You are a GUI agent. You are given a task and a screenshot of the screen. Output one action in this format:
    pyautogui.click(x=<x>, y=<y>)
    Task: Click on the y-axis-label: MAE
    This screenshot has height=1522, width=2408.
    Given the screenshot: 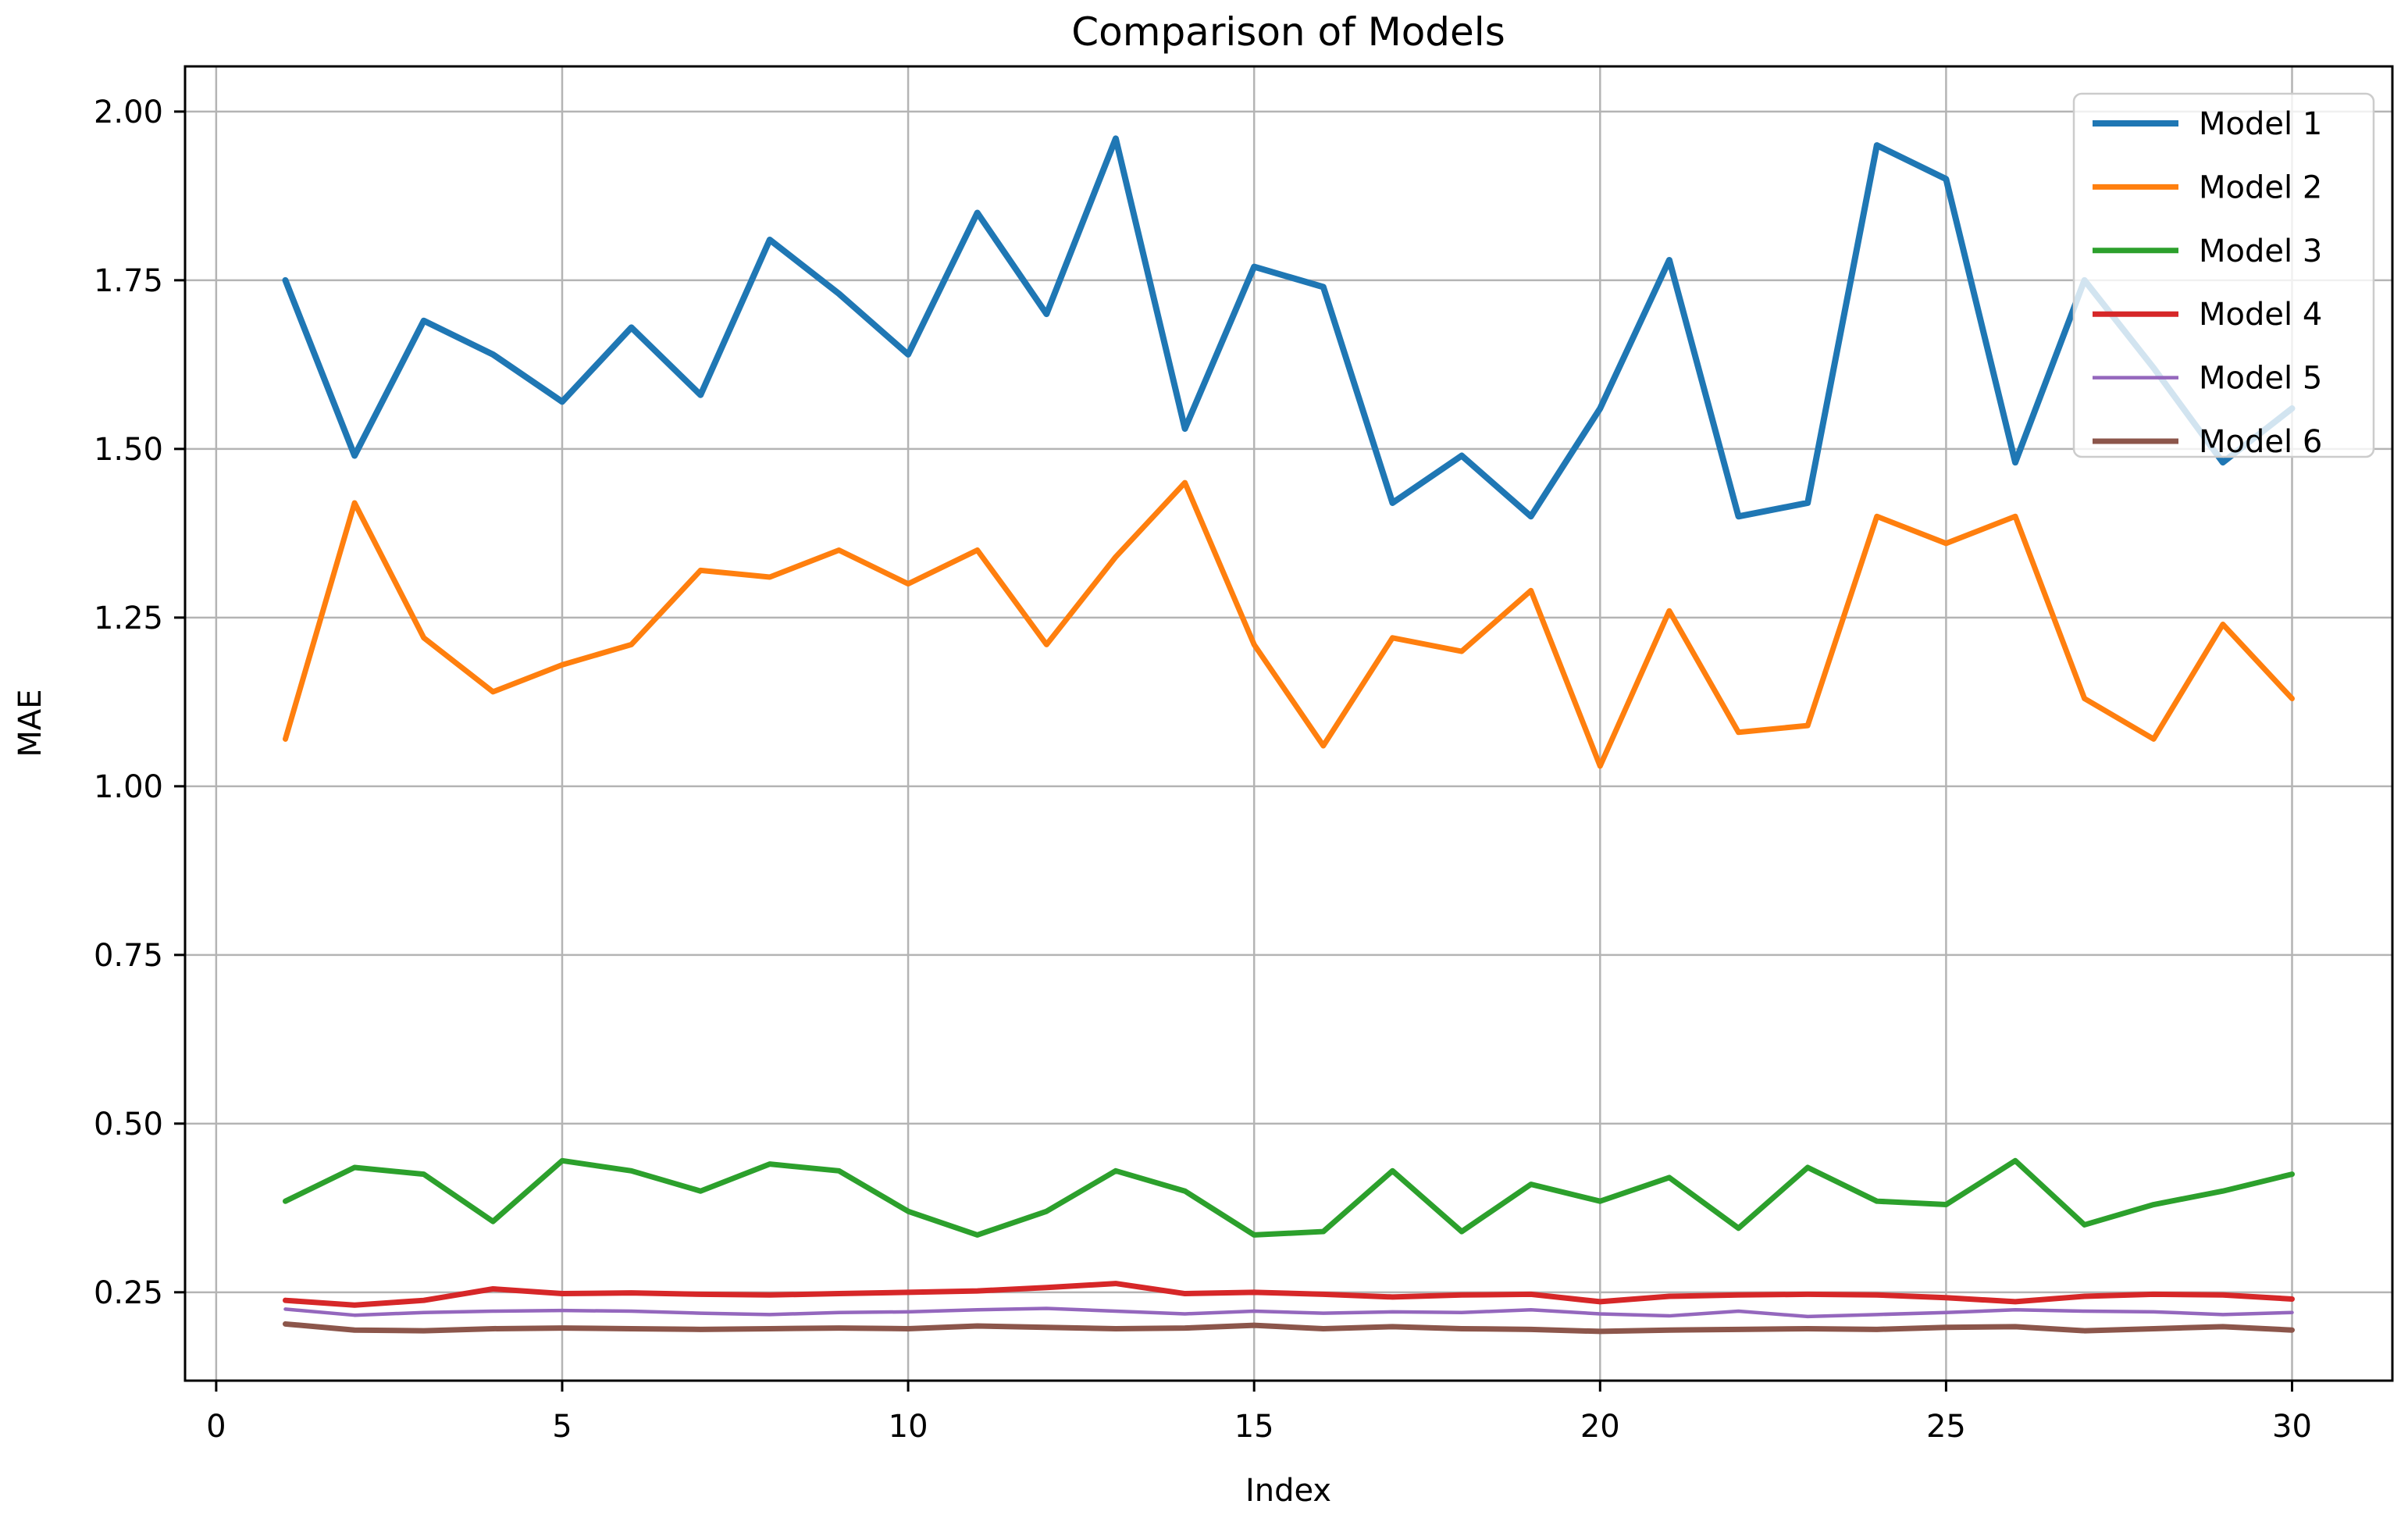 What is the action you would take?
    pyautogui.click(x=30, y=723)
    